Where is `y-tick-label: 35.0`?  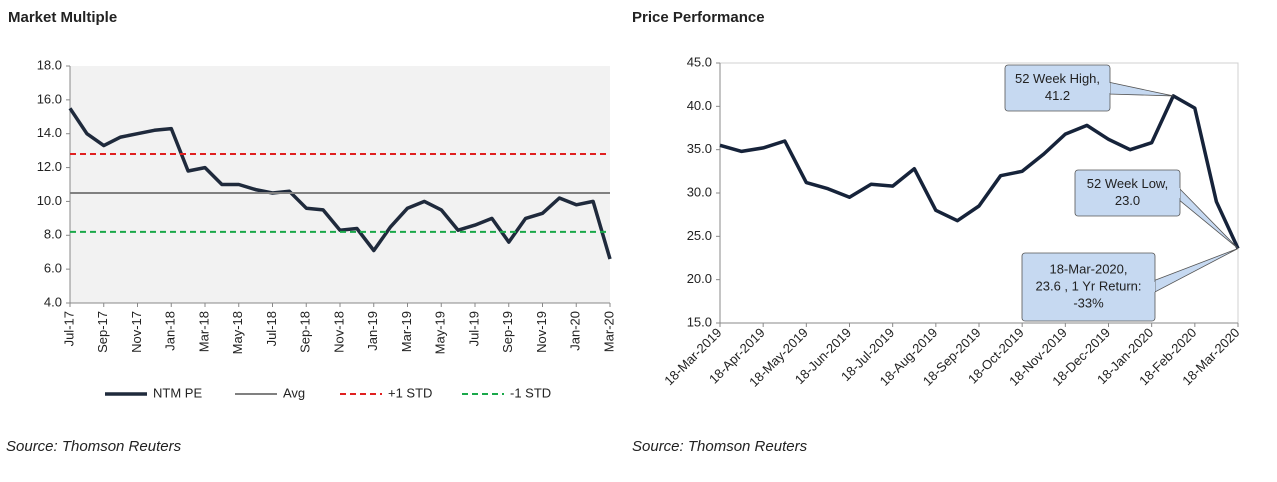 y-tick-label: 35.0 is located at coordinates (699, 148).